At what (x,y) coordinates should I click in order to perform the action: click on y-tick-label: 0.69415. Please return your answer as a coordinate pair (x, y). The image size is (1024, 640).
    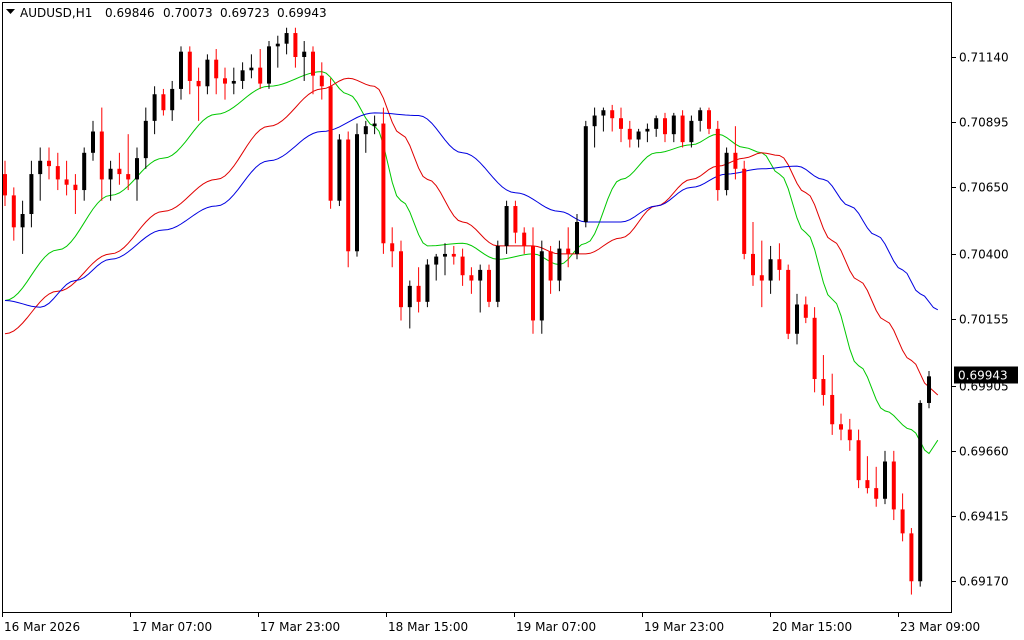
    Looking at the image, I should click on (984, 517).